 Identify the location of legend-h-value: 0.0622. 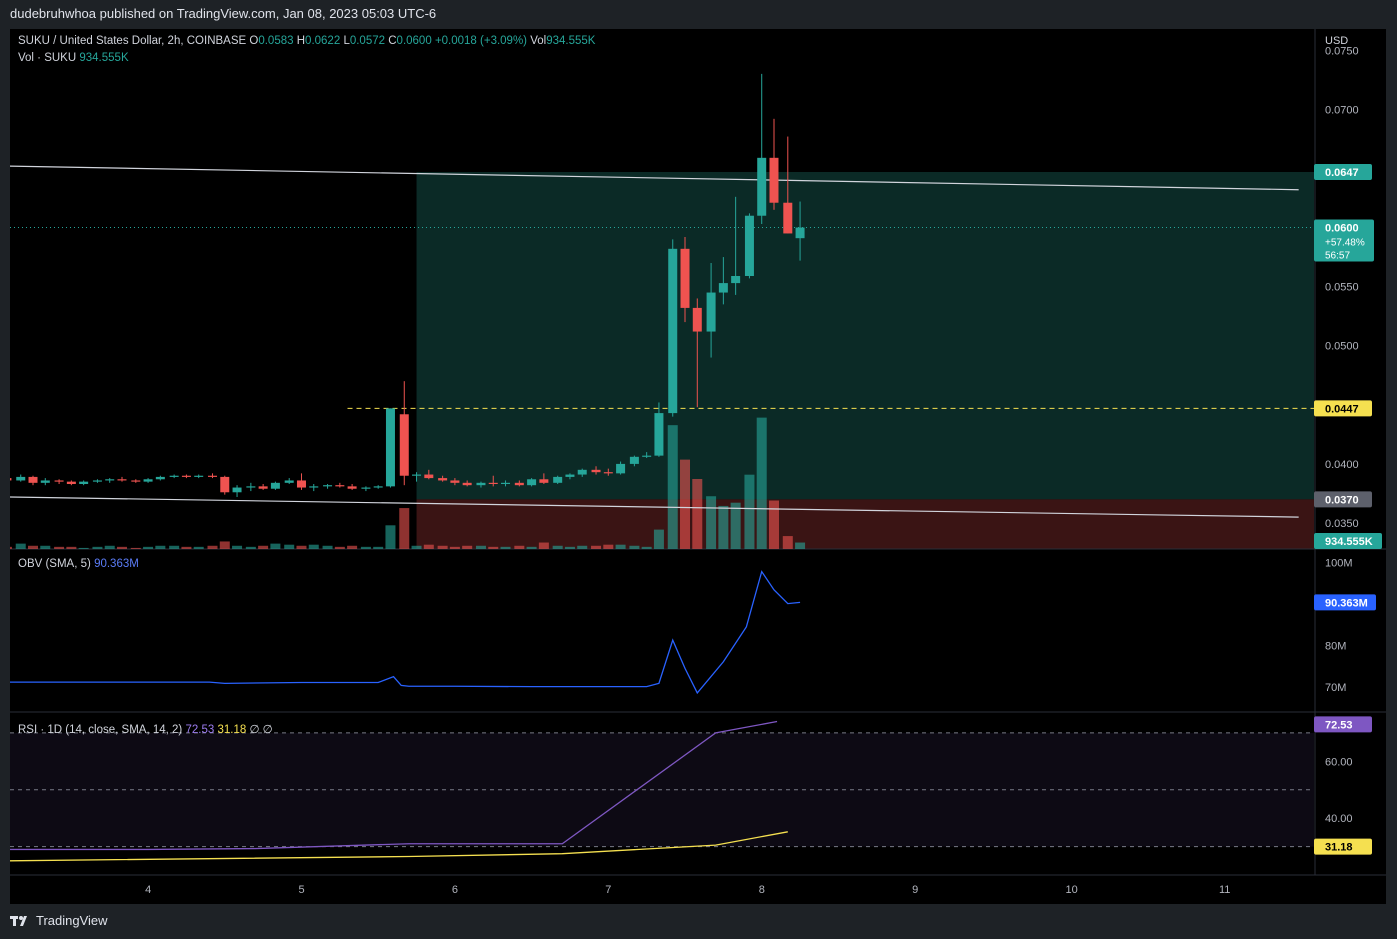
(323, 41).